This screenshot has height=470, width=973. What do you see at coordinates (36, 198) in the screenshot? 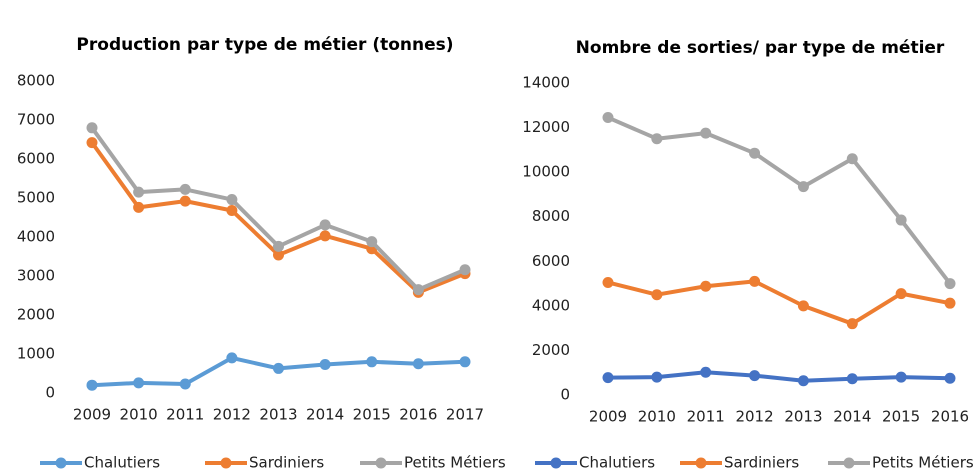
I see `y-tick-label: 5000` at bounding box center [36, 198].